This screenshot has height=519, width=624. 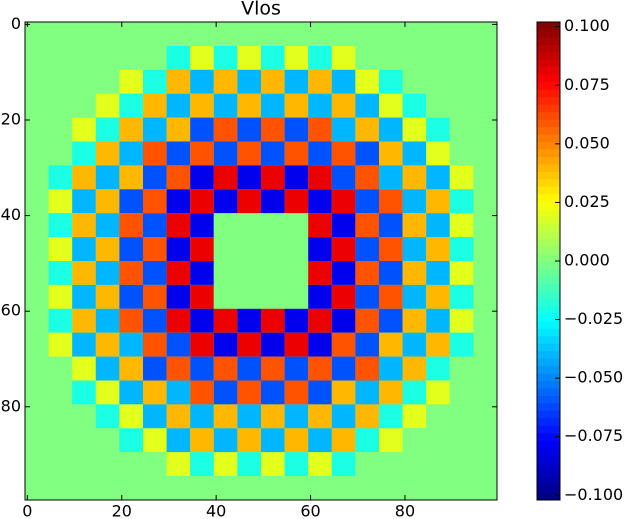 What do you see at coordinates (587, 201) in the screenshot?
I see `colorbar-tick-label: 0.025` at bounding box center [587, 201].